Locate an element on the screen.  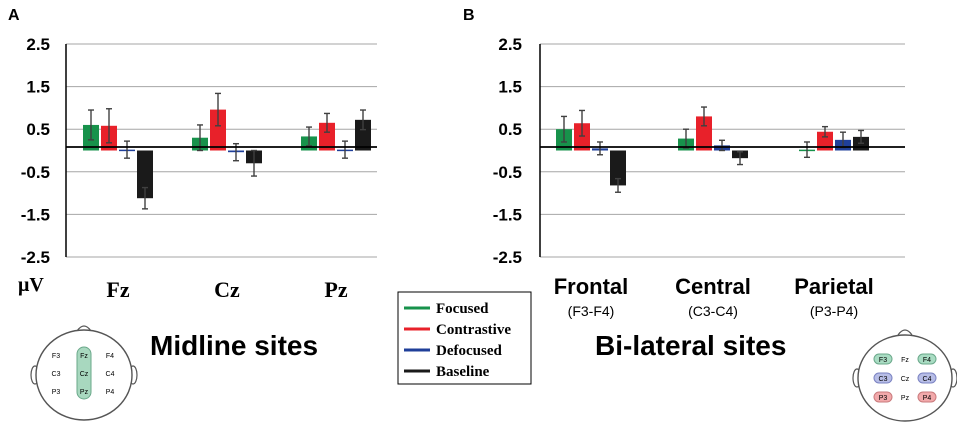
panel-a-letter: A is located at coordinates (14, 15).